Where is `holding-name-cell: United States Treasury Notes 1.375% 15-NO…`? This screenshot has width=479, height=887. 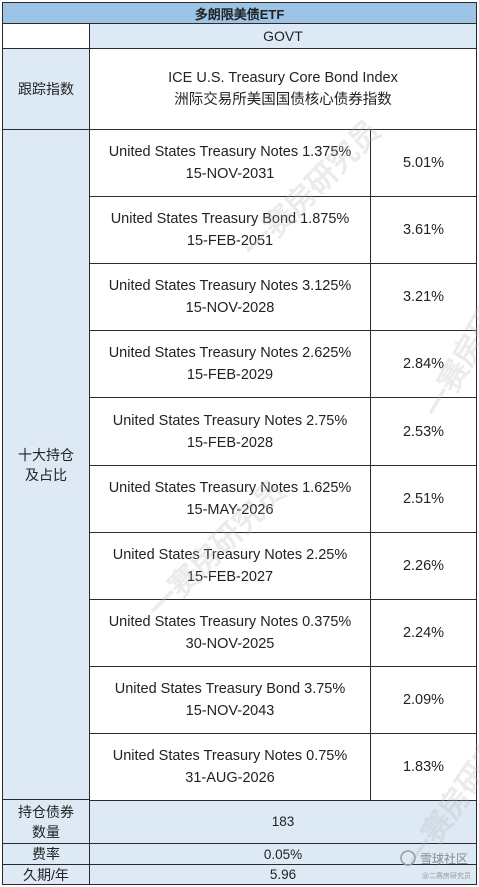
holding-name-cell: United States Treasury Notes 1.375% 15-NO… is located at coordinates (230, 163).